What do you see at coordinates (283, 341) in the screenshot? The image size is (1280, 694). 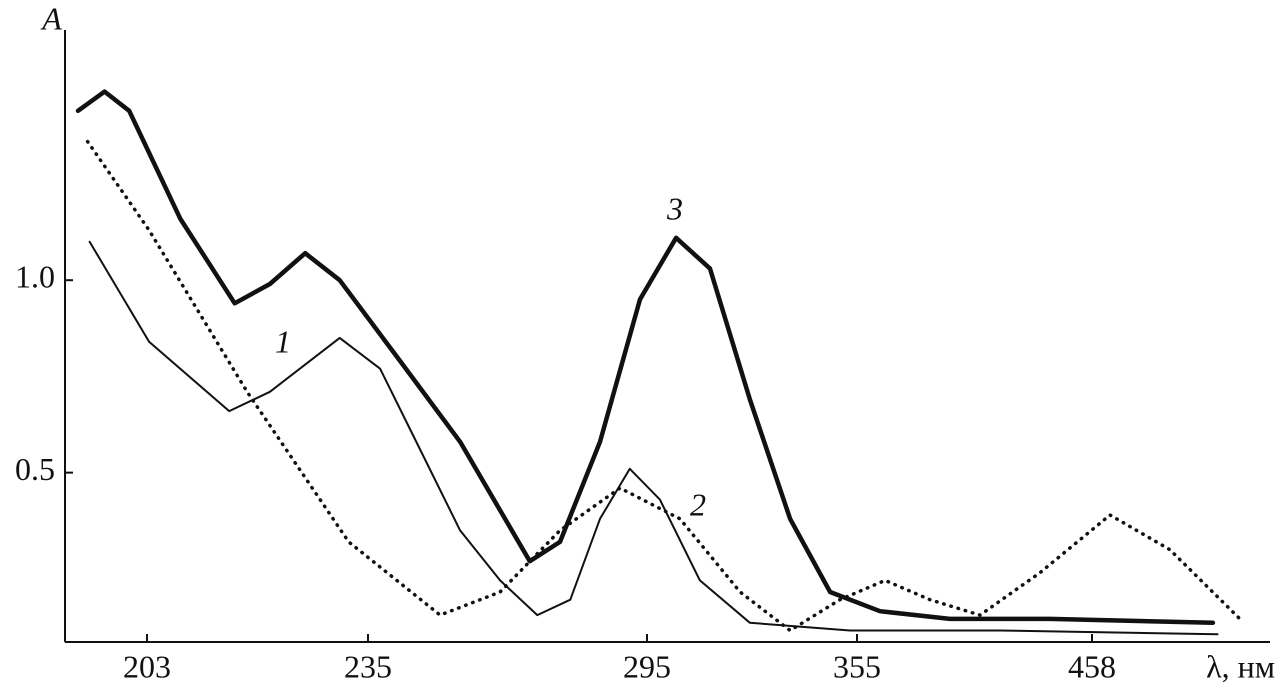 I see `series-label: 1` at bounding box center [283, 341].